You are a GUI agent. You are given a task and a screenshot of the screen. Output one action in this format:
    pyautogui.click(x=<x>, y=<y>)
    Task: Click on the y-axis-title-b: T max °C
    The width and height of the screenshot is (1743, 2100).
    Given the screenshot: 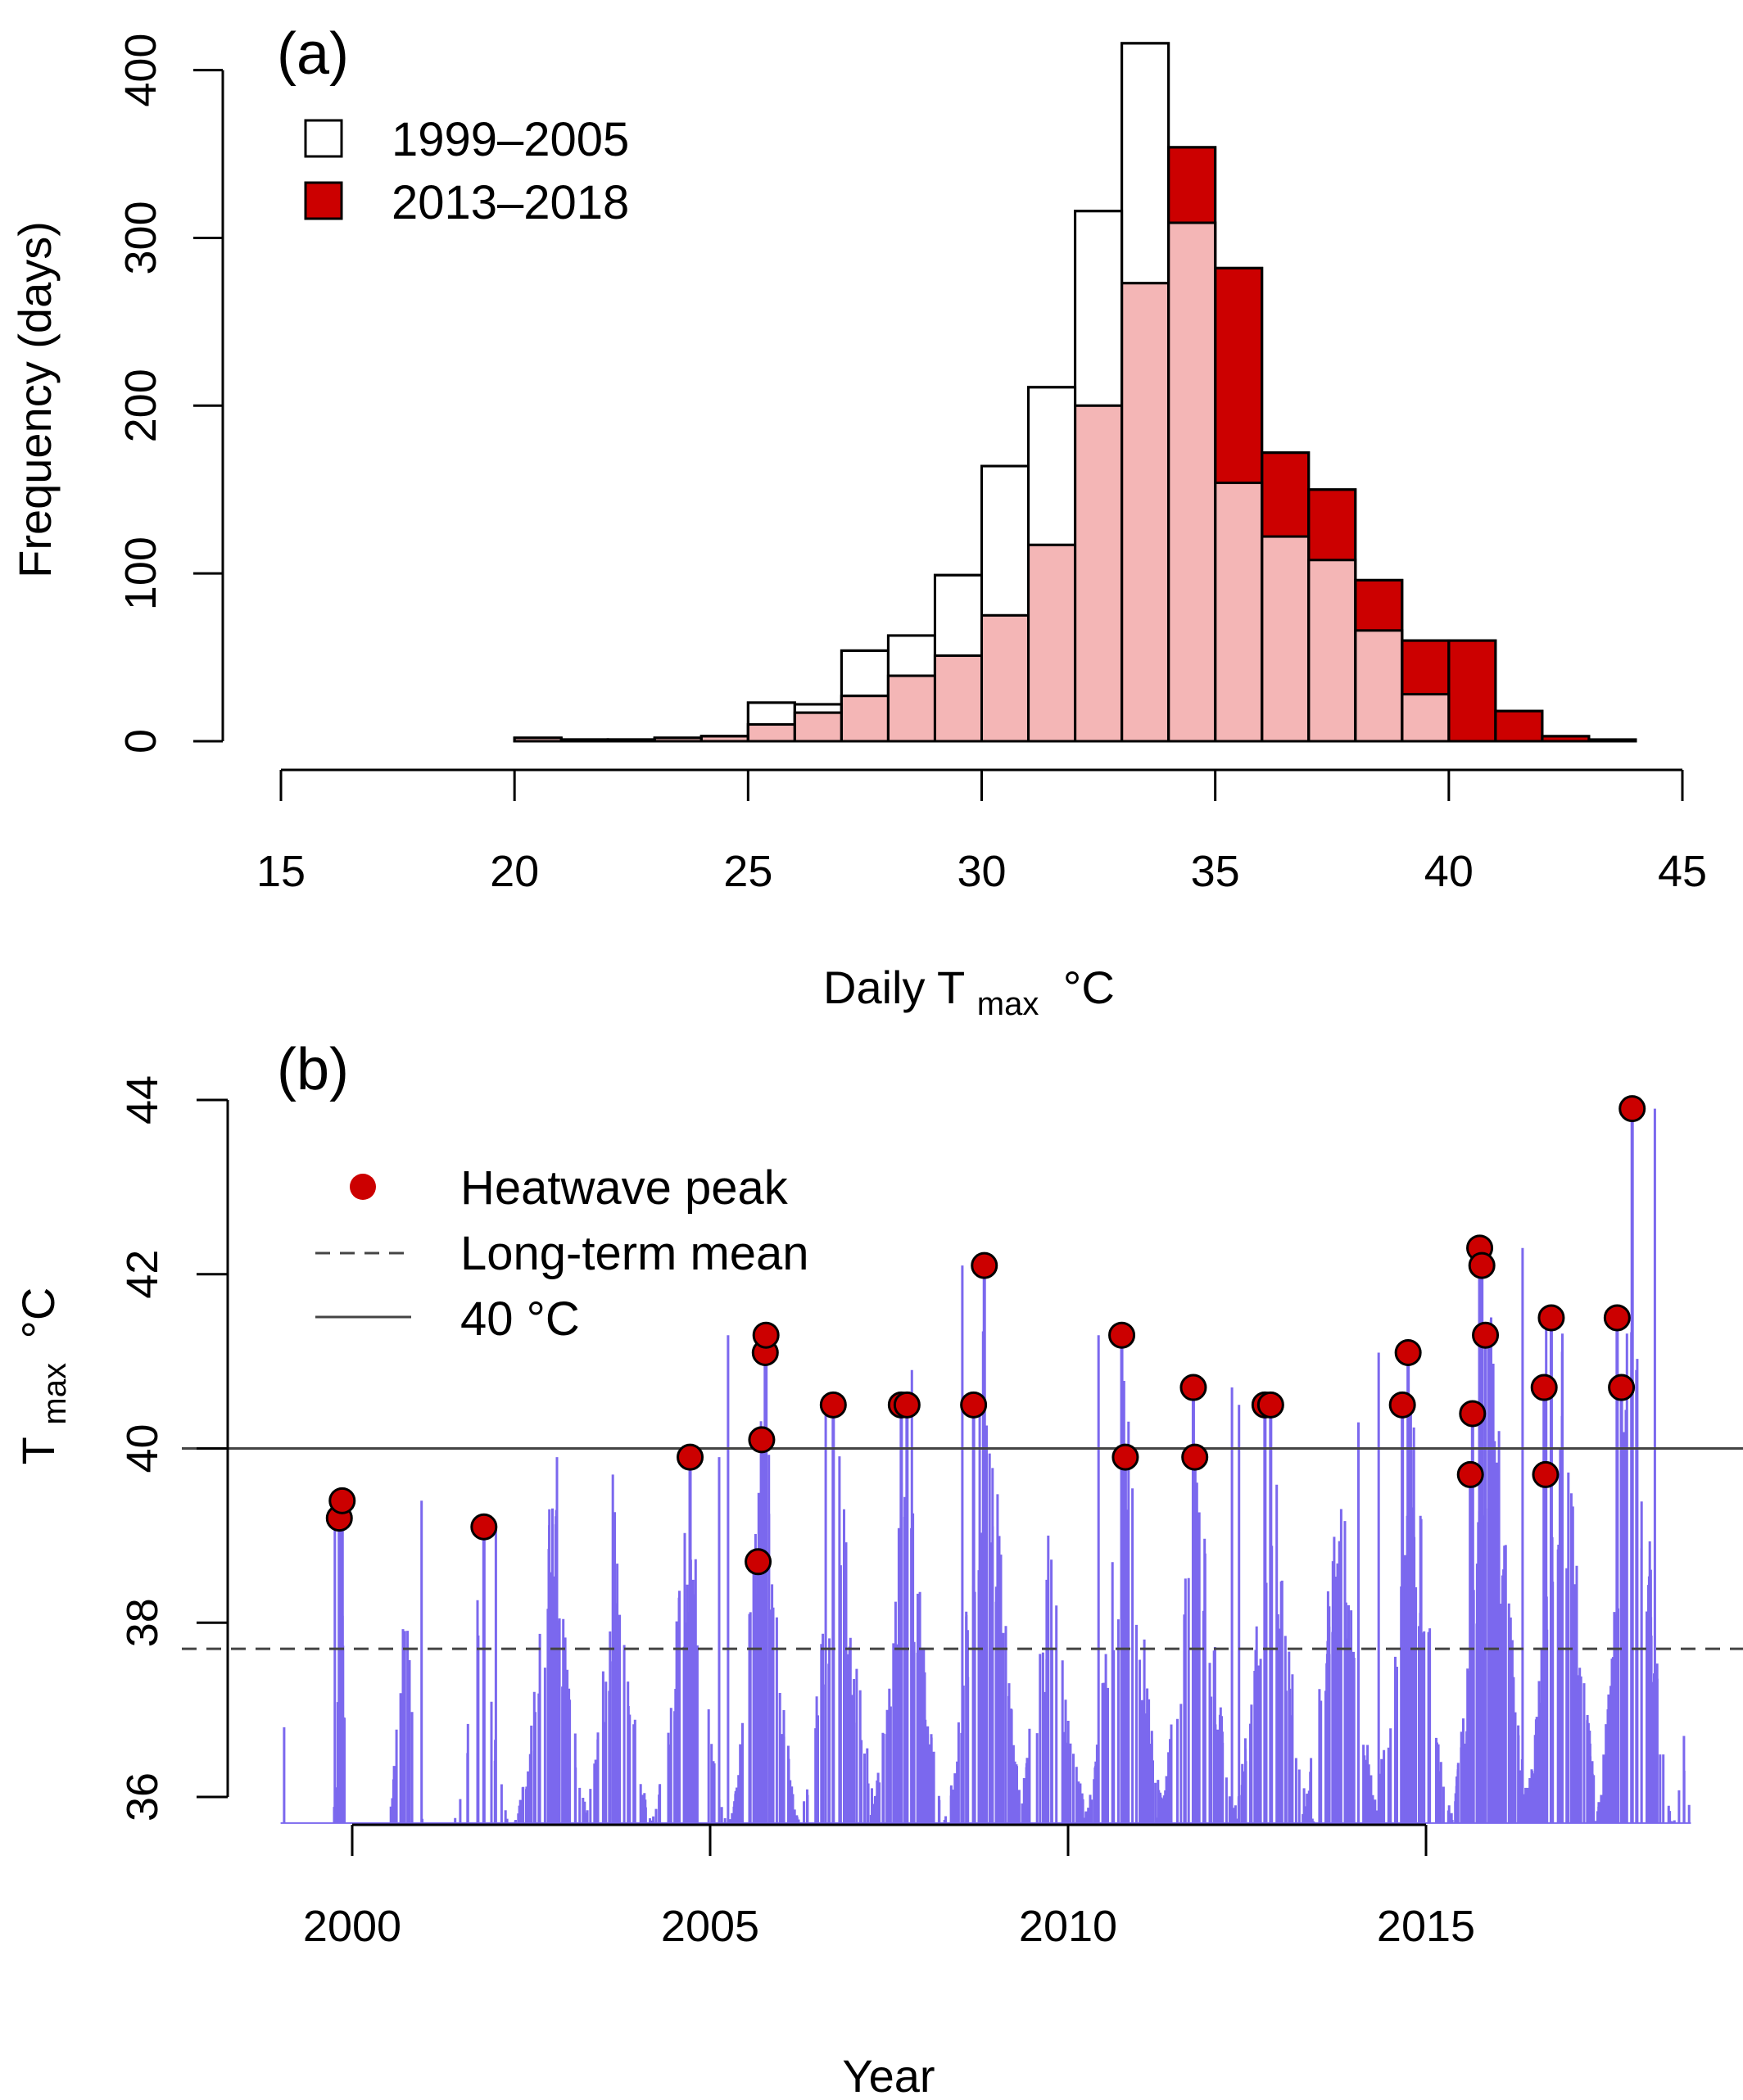 What is the action you would take?
    pyautogui.click(x=44, y=1377)
    